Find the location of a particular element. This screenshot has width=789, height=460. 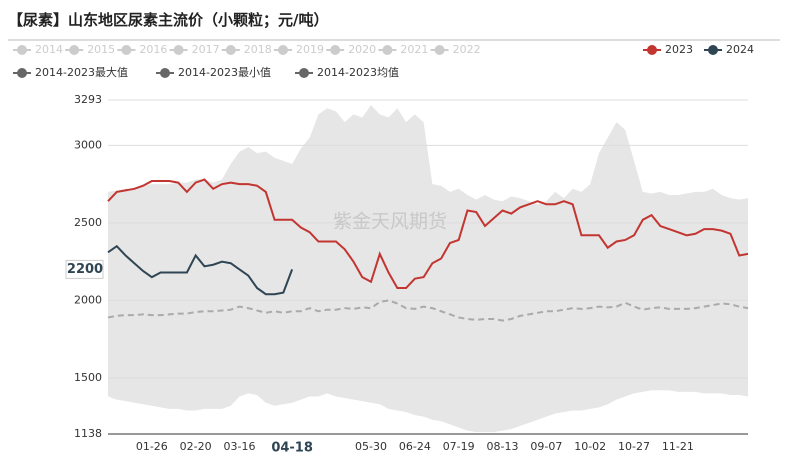

pointer-y-label: 2200 is located at coordinates (85, 269).